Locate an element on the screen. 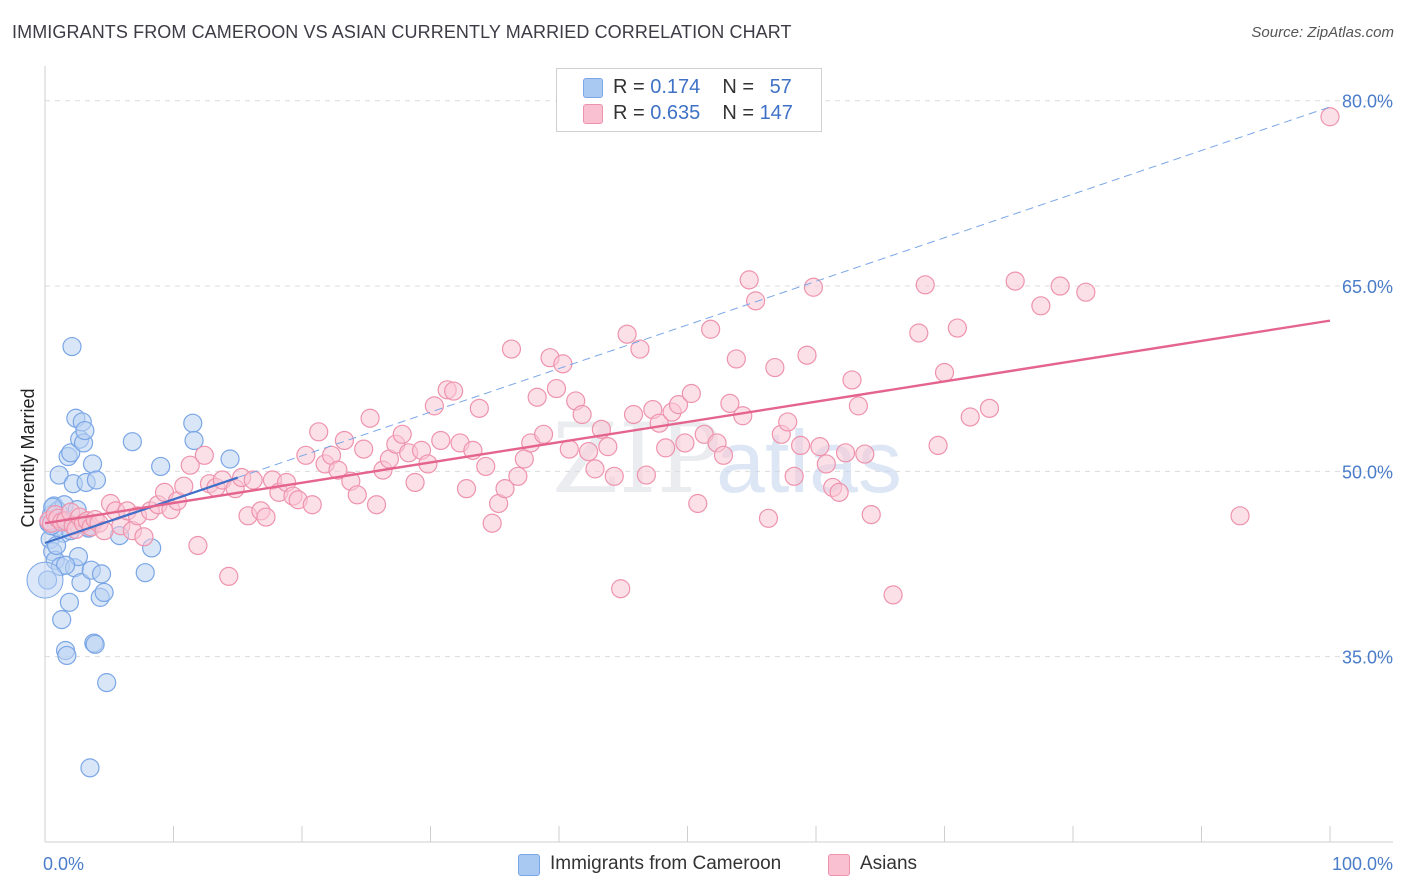 This screenshot has height=892, width=1406. chart-source: Source: ZipAtlas.com is located at coordinates (1322, 32).